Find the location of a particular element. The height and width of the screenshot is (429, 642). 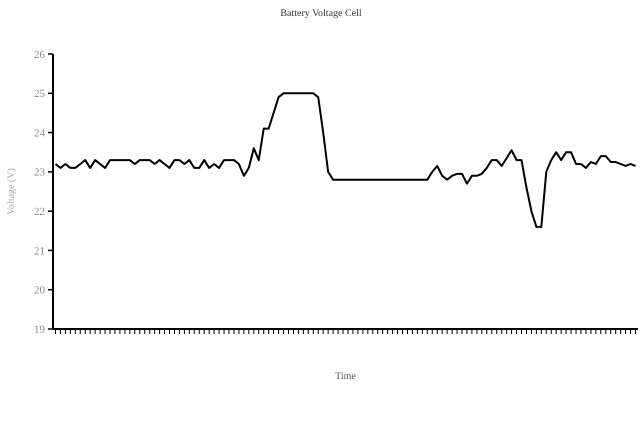

y-tick-label: 23 is located at coordinates (40, 172).